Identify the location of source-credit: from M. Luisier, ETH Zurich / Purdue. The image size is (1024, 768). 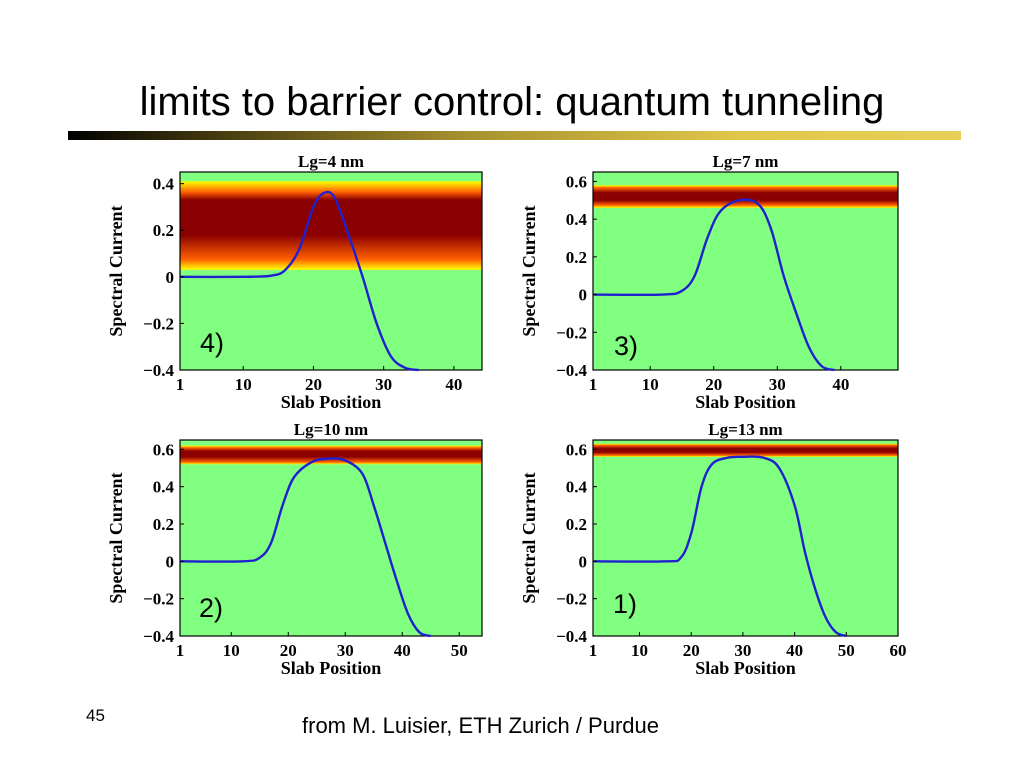
(480, 725).